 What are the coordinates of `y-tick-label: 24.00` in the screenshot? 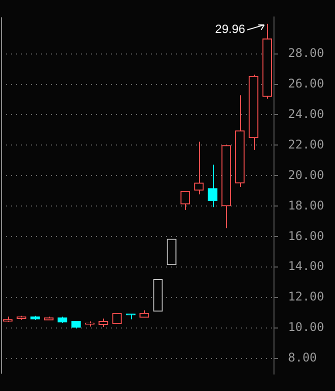 It's located at (306, 113).